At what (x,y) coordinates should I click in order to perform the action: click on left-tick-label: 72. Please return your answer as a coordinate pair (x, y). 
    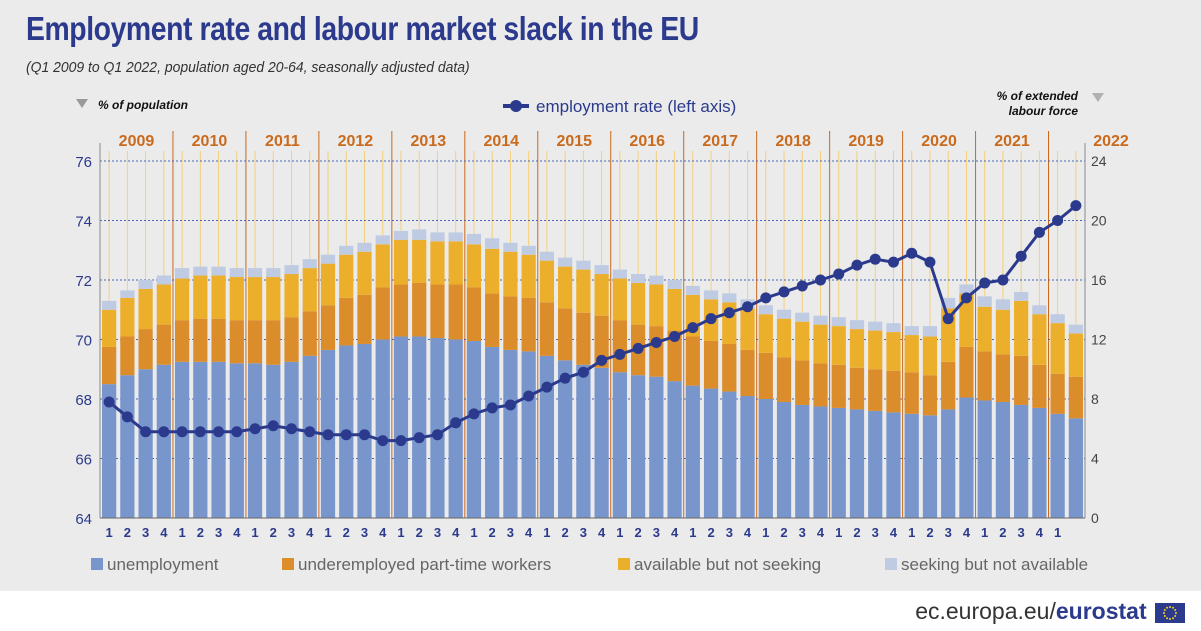
    Looking at the image, I should click on (83, 281).